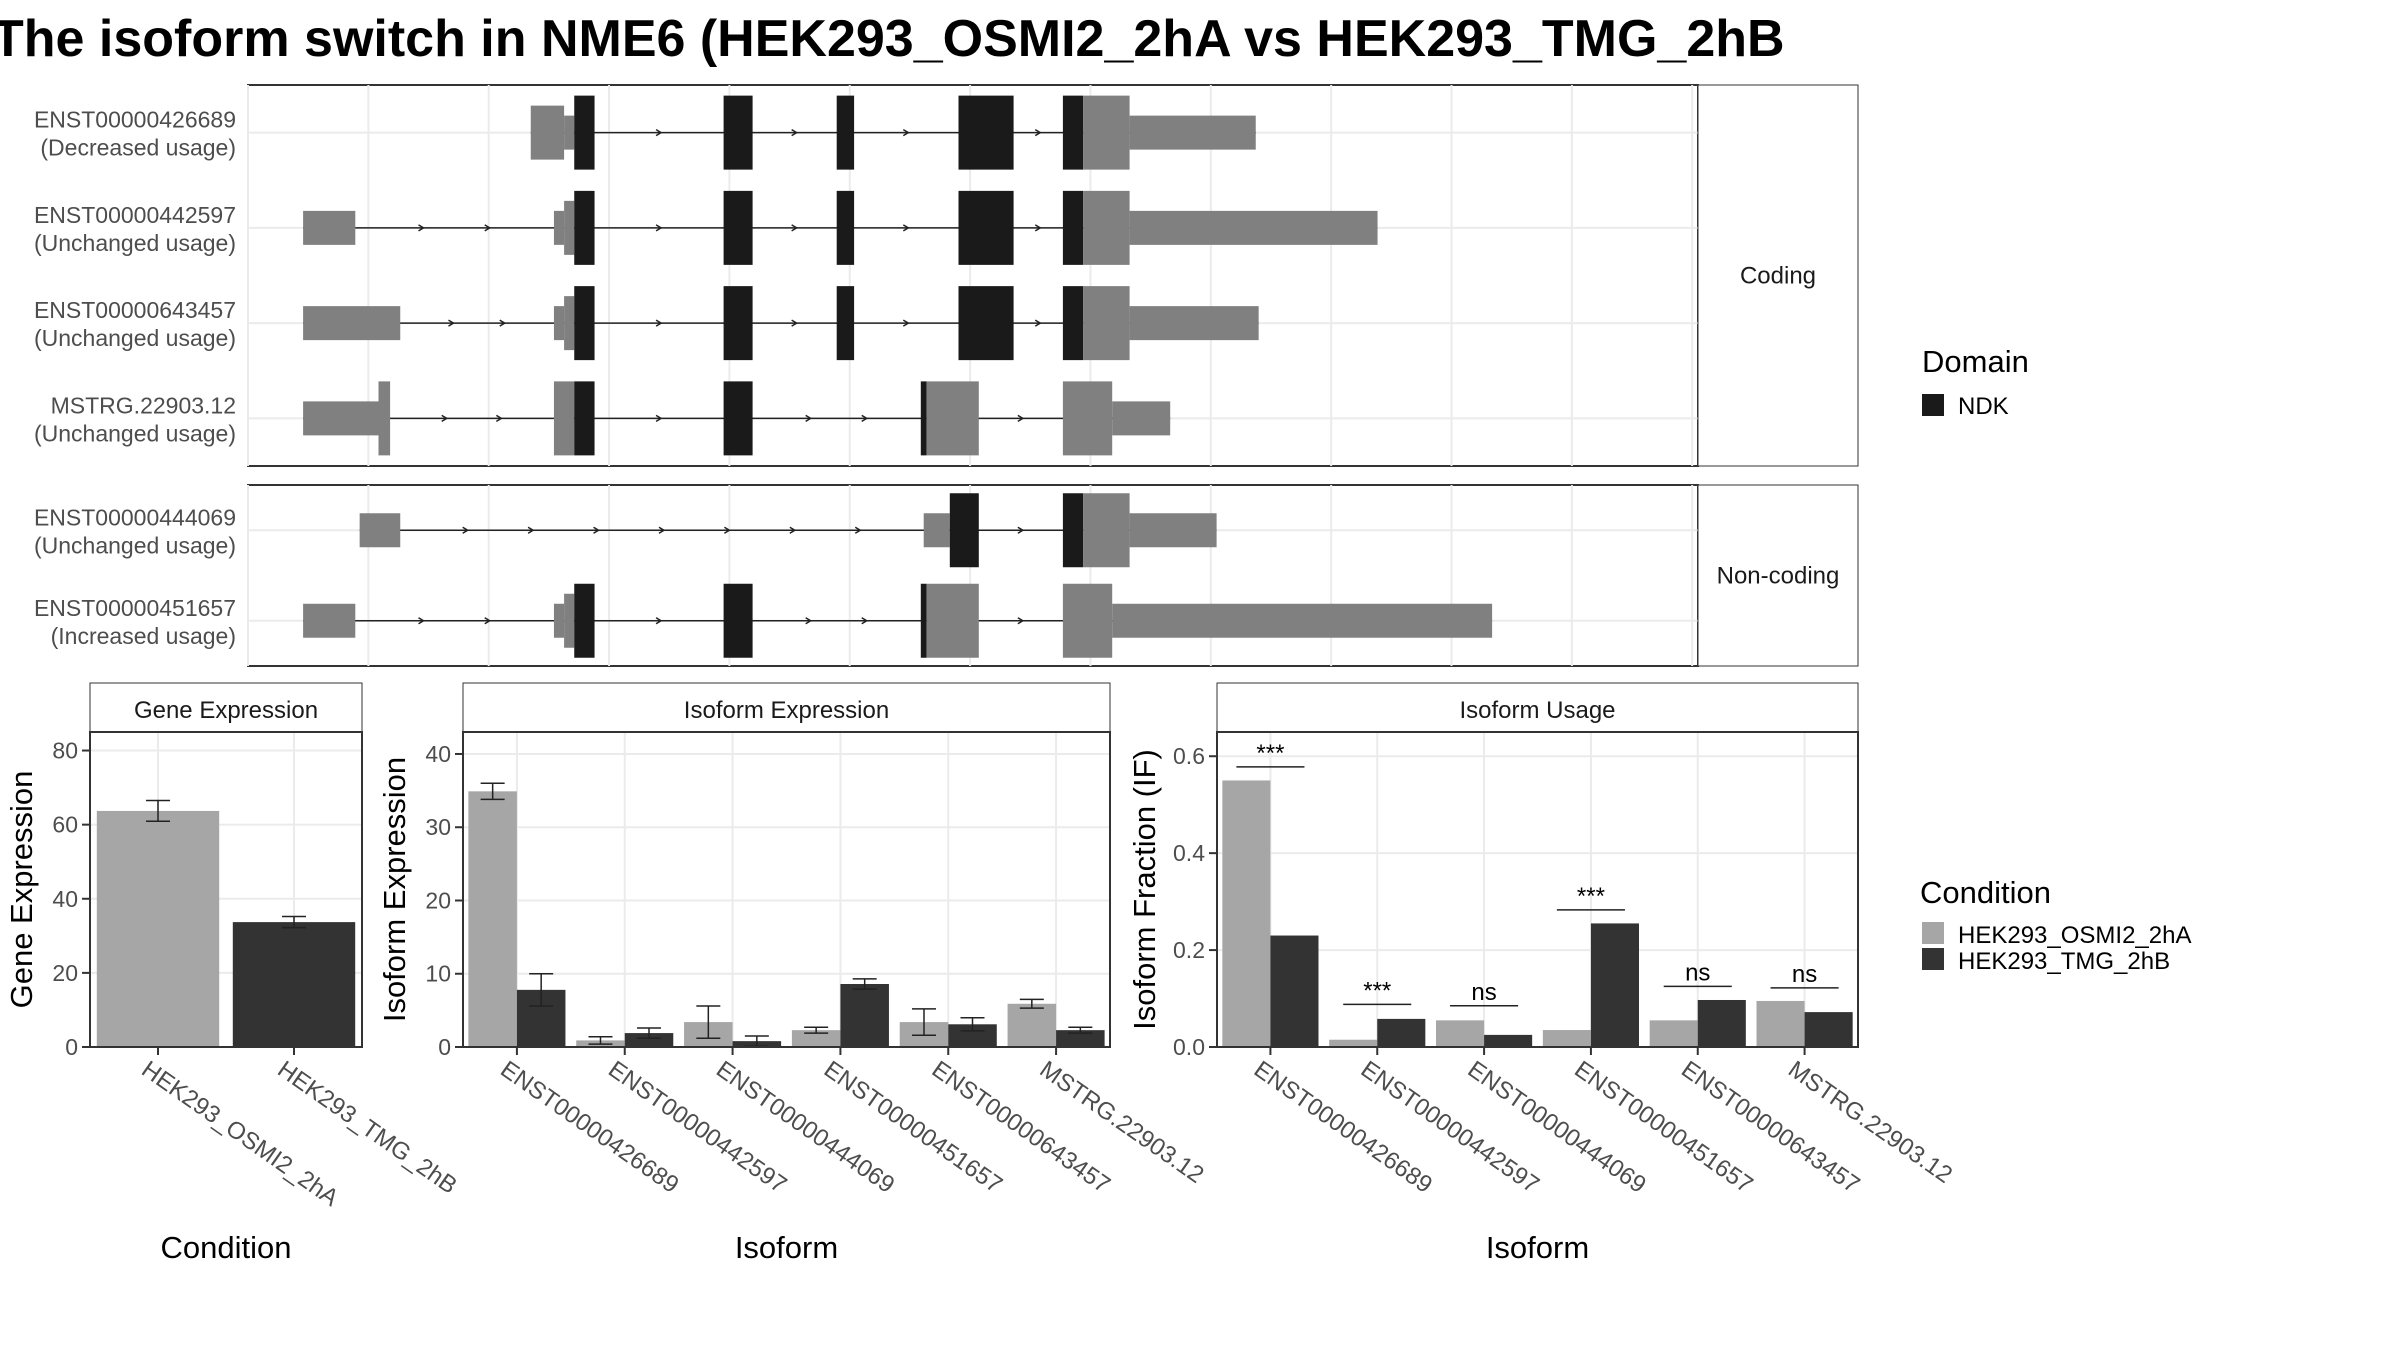 The image size is (2400, 1350). What do you see at coordinates (226, 1247) in the screenshot?
I see `x-axis-title: Condition` at bounding box center [226, 1247].